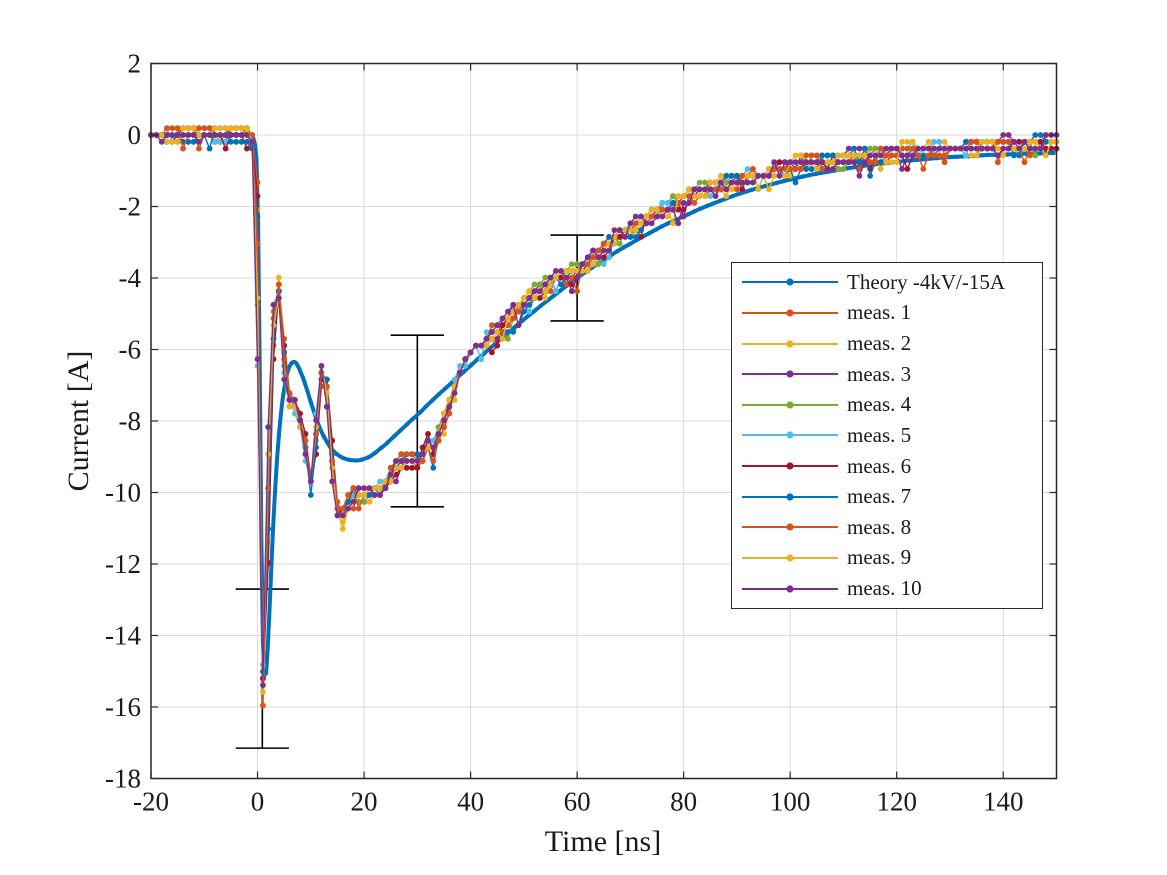 This screenshot has width=1167, height=875. What do you see at coordinates (892, 313) in the screenshot?
I see `legend-entry-meas-1: meas. 1` at bounding box center [892, 313].